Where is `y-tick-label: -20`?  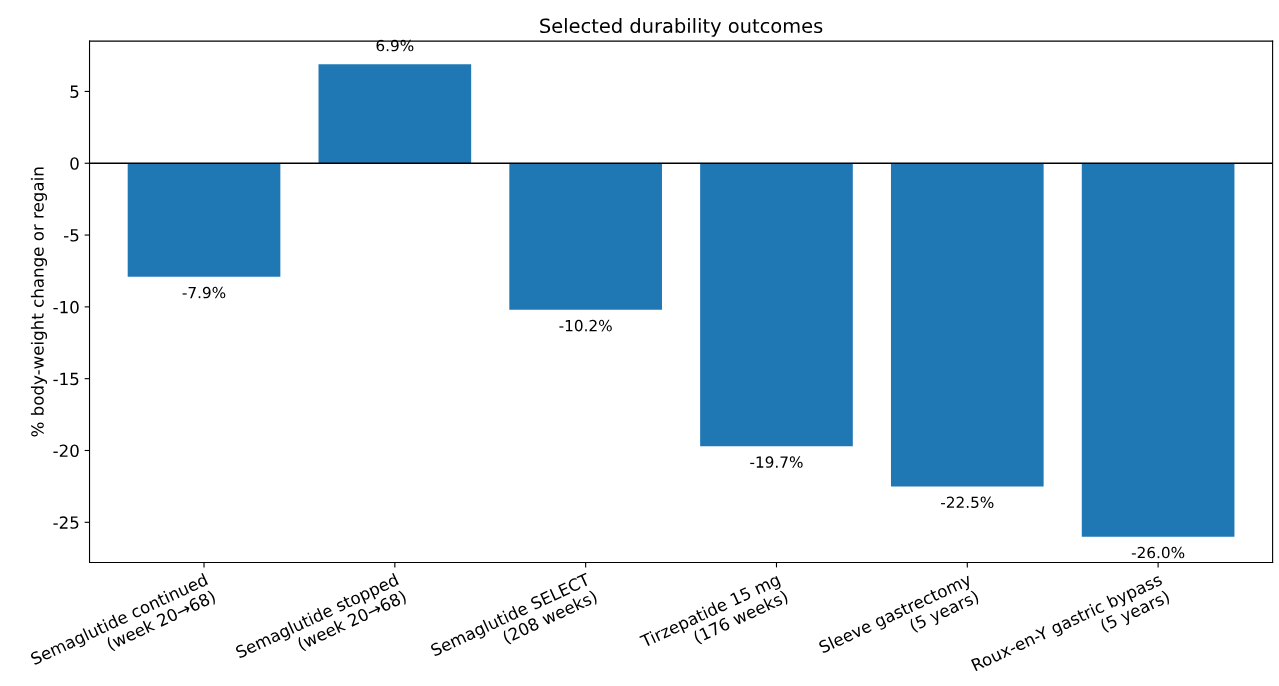 y-tick-label: -20 is located at coordinates (66, 451).